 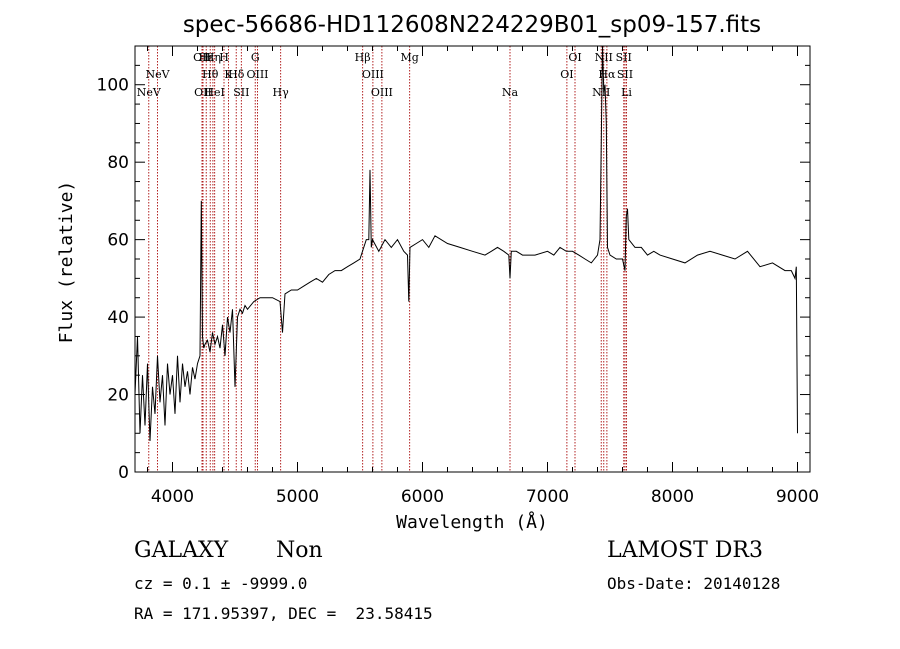 I want to click on x-tick-label: 4000, so click(x=172, y=497).